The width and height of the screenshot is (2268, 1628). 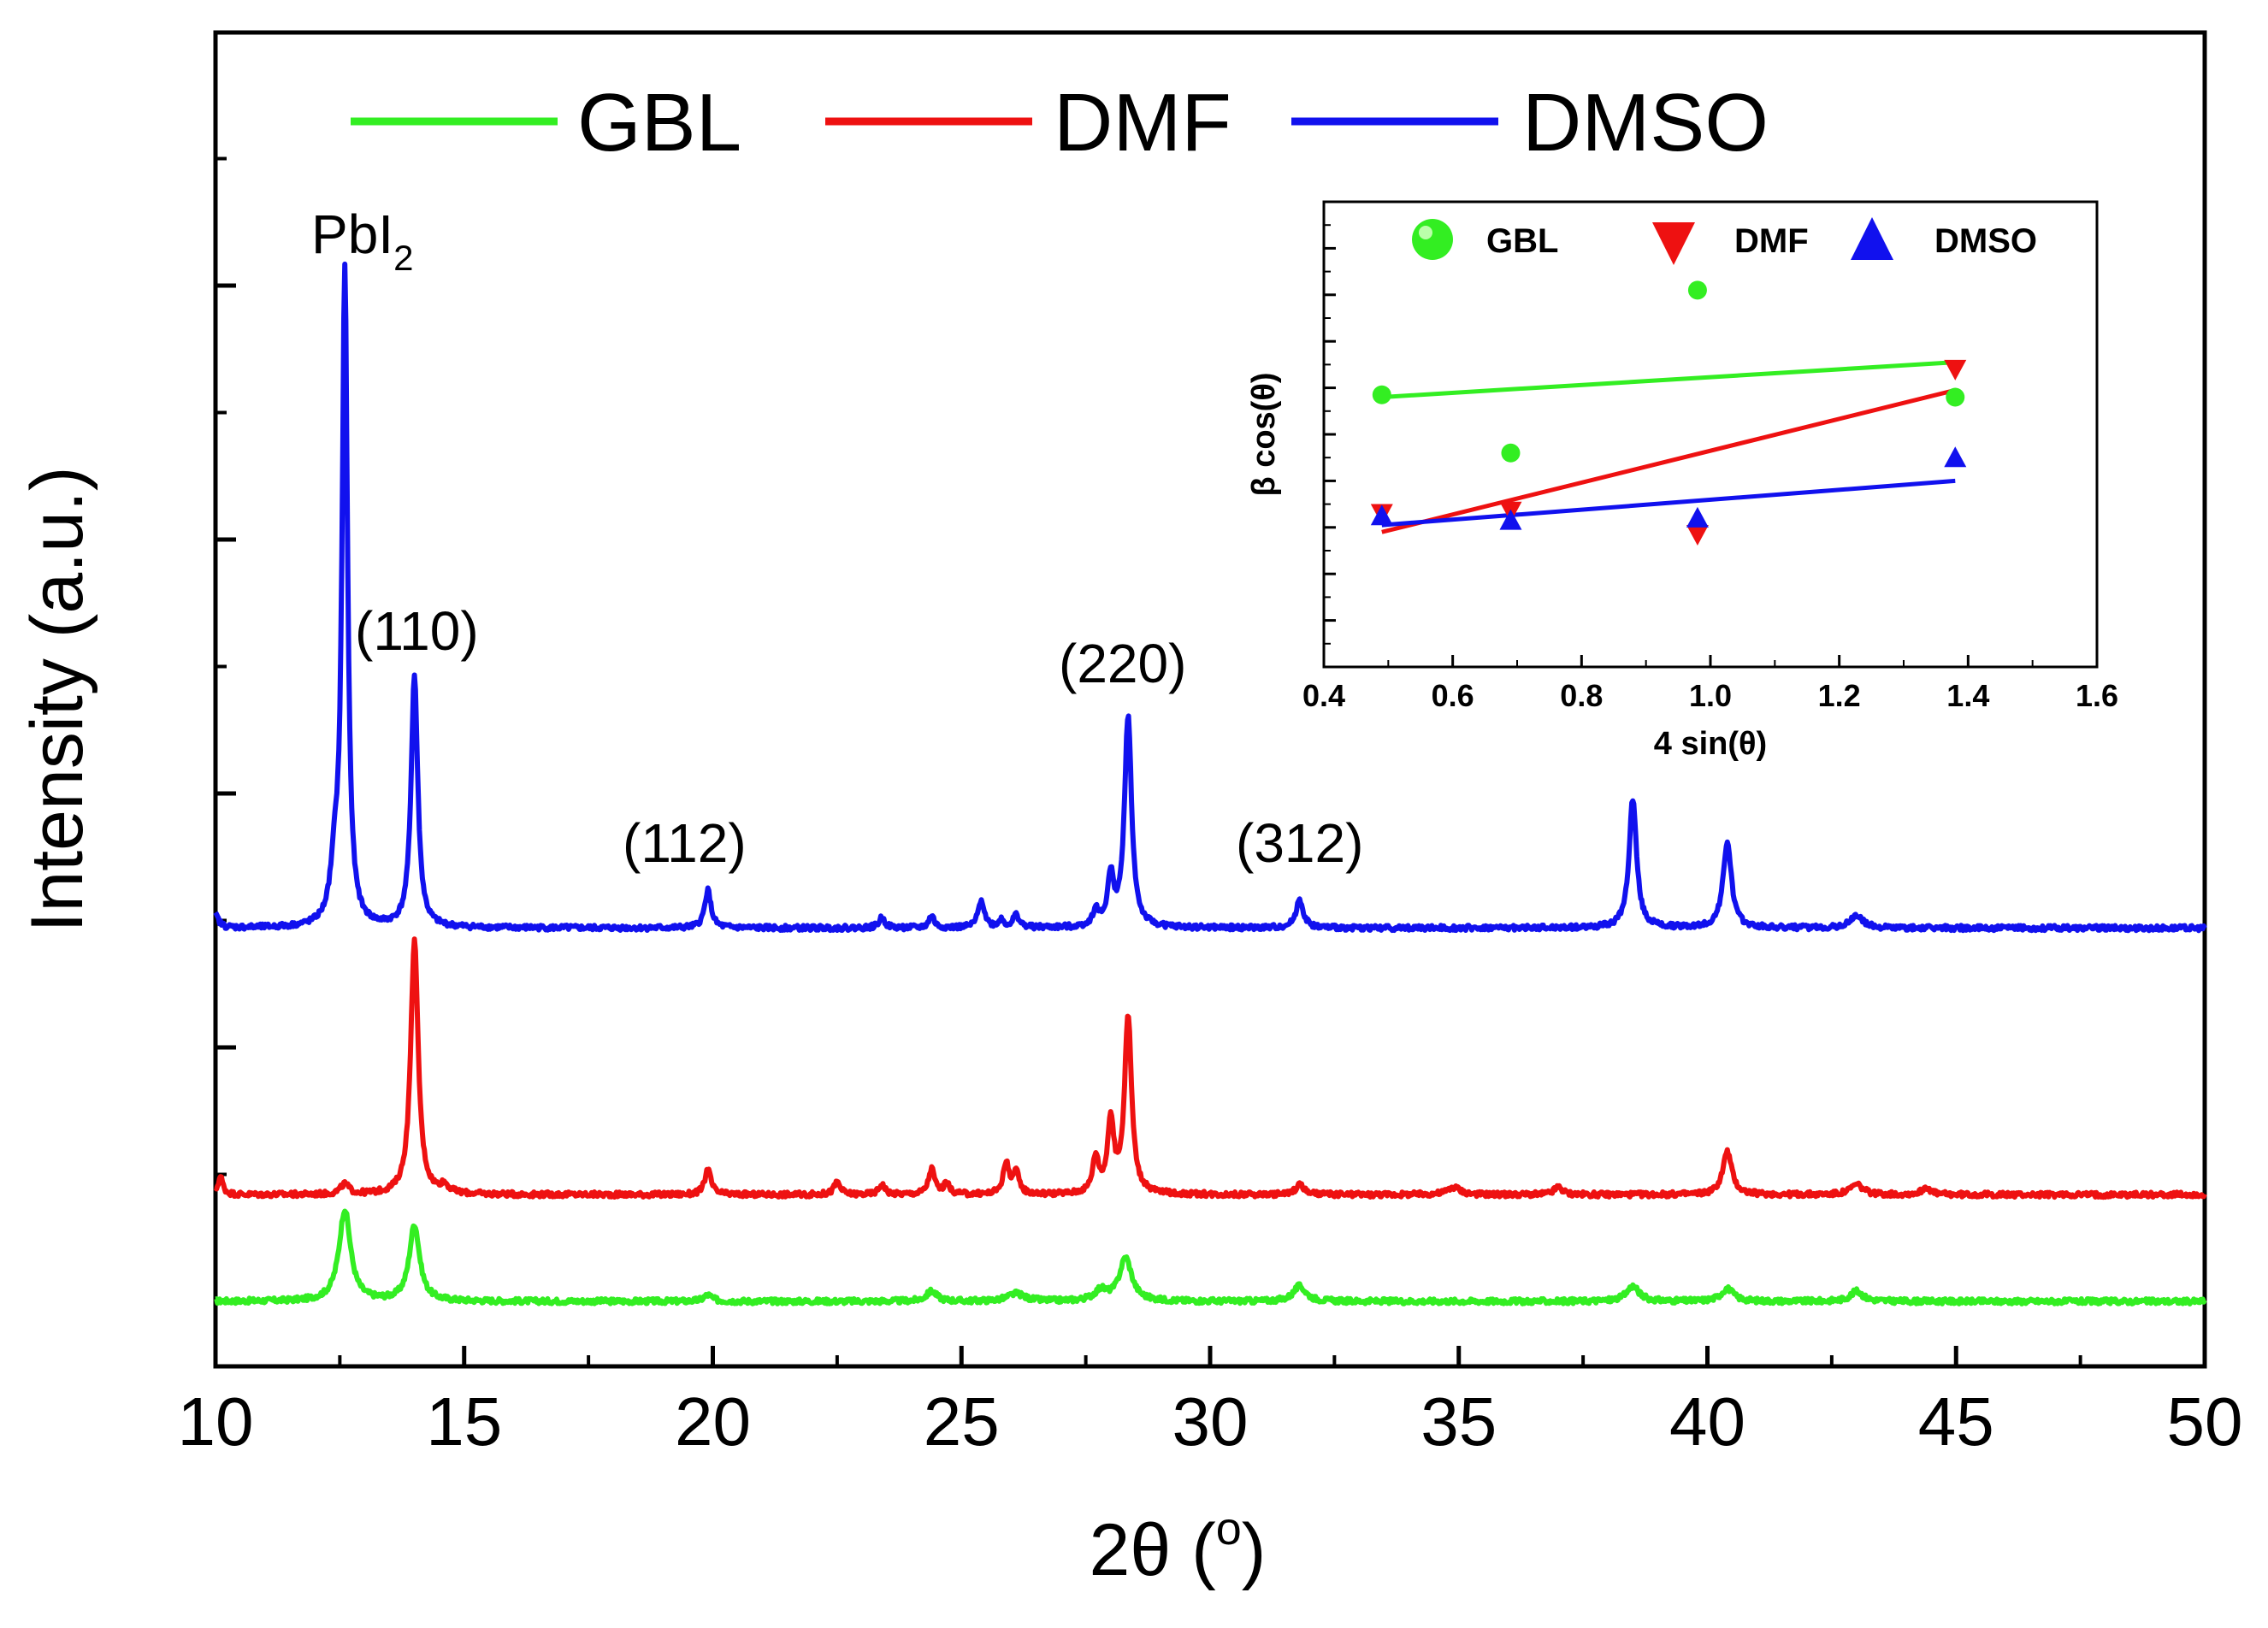 I want to click on legend-label-dmso: DMSO, so click(x=1645, y=122).